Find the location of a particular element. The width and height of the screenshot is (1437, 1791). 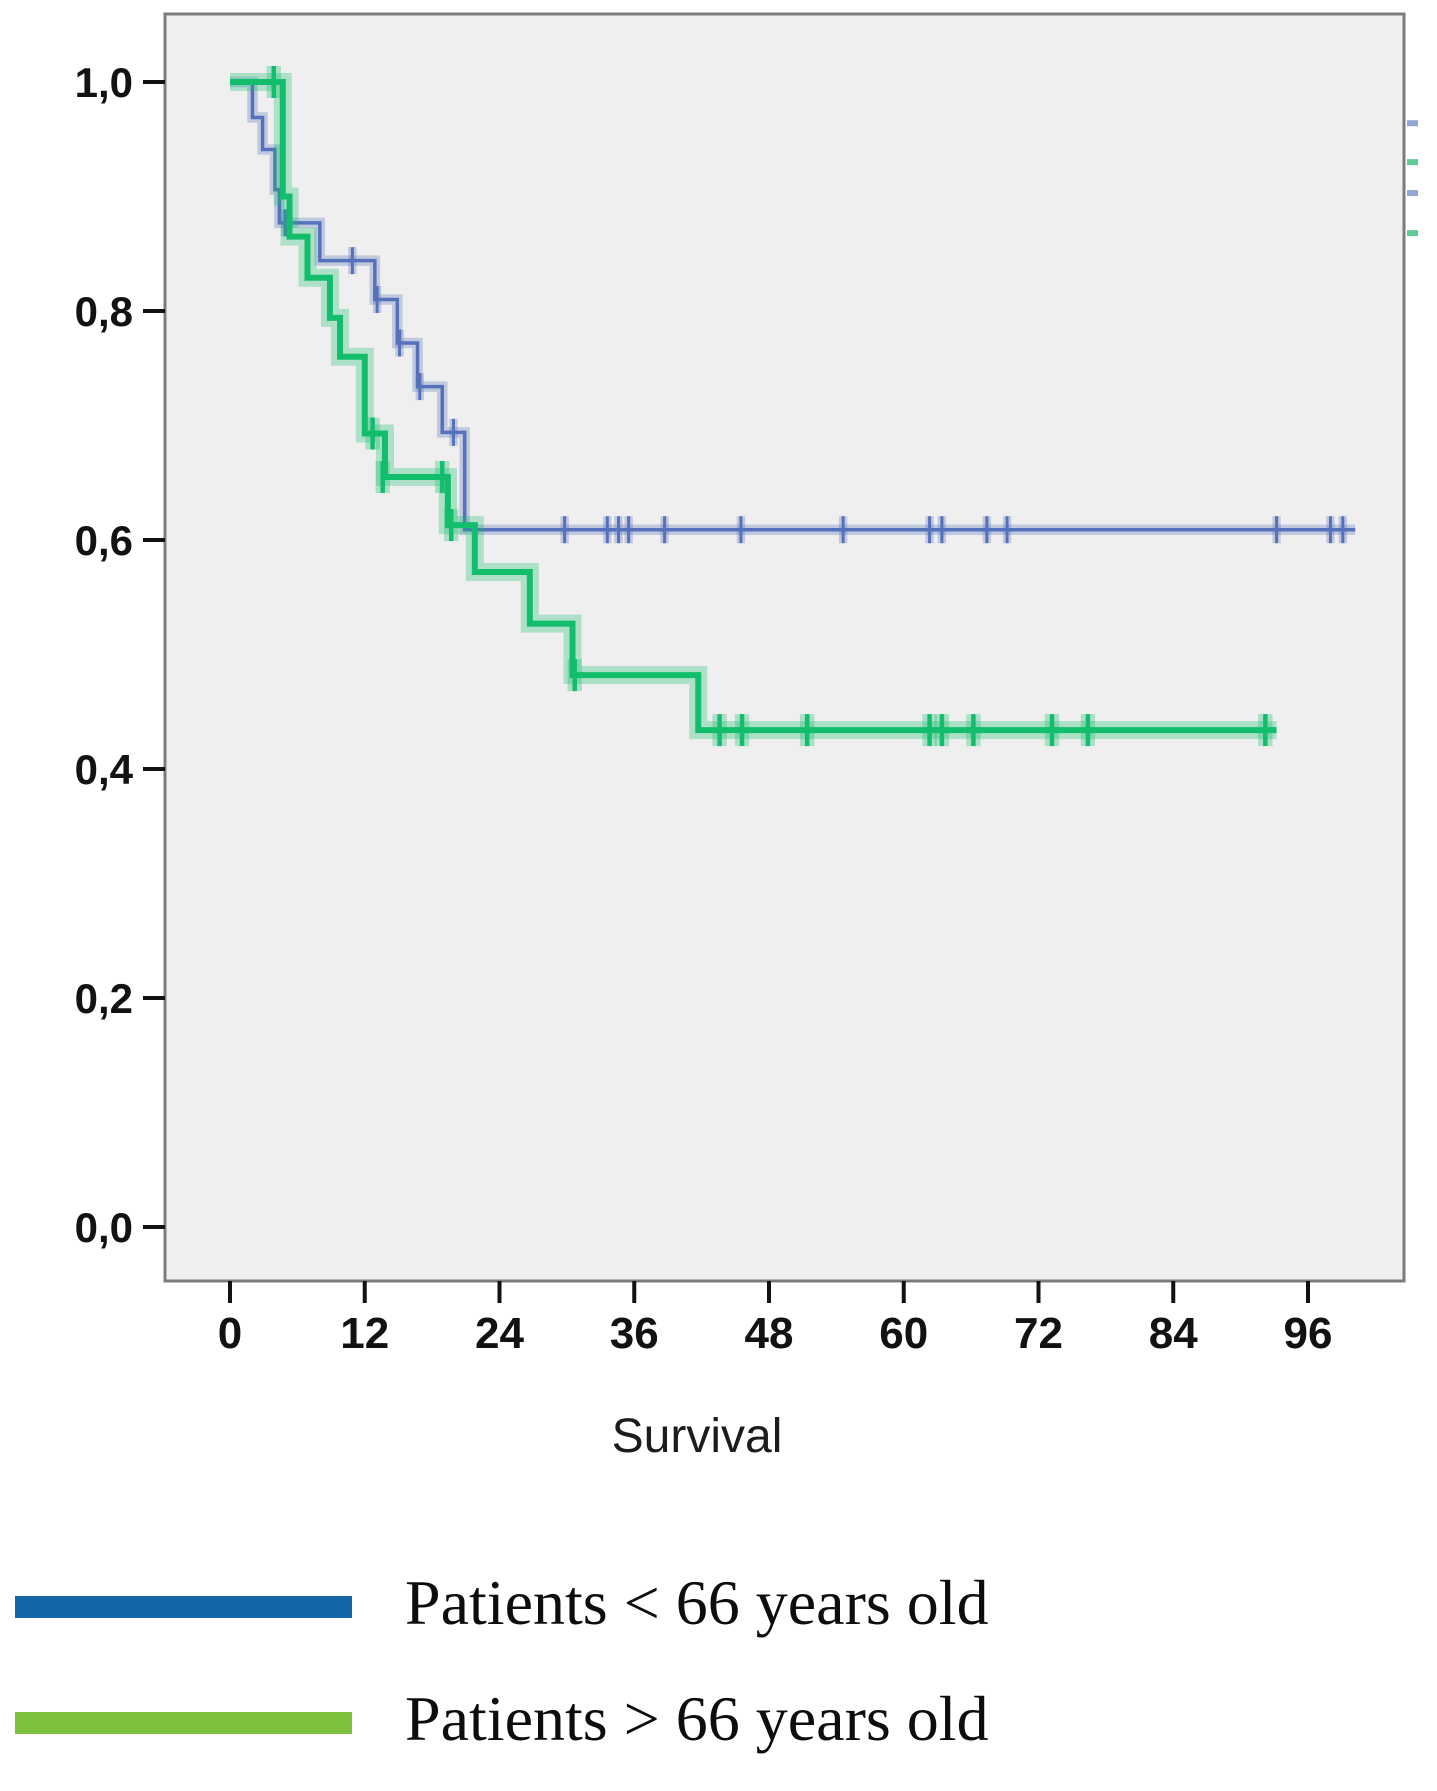

y-axis-tick-label: 0,4 is located at coordinates (104, 769).